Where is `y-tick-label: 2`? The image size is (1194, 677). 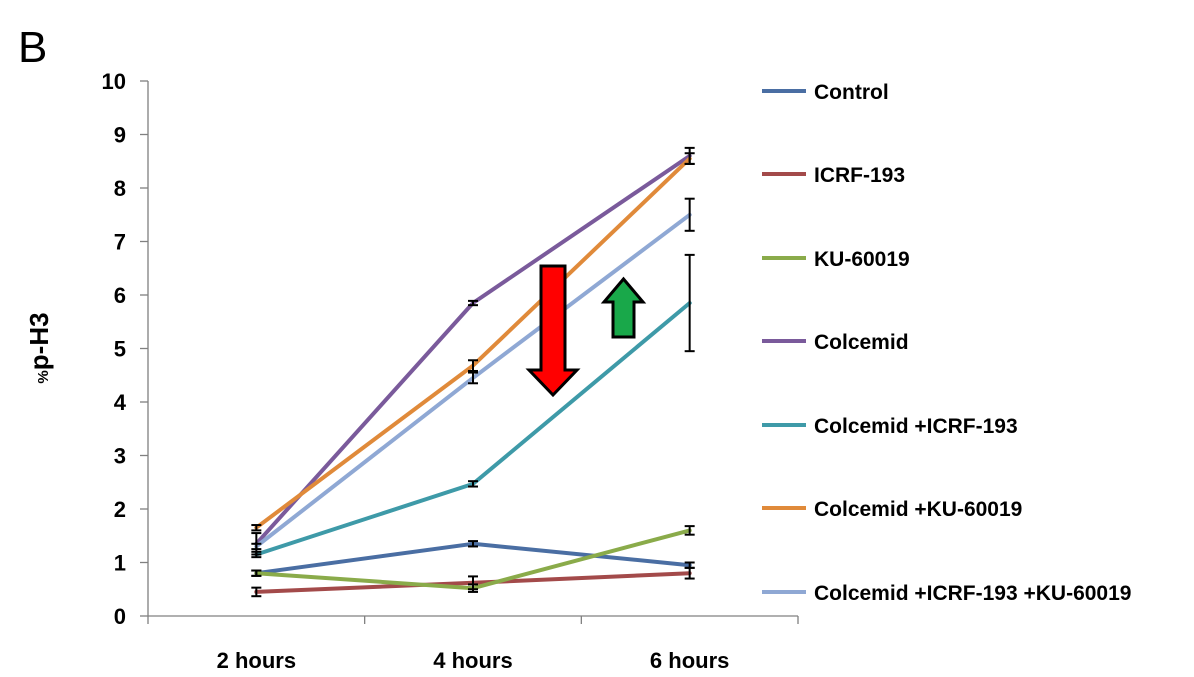 y-tick-label: 2 is located at coordinates (120, 509).